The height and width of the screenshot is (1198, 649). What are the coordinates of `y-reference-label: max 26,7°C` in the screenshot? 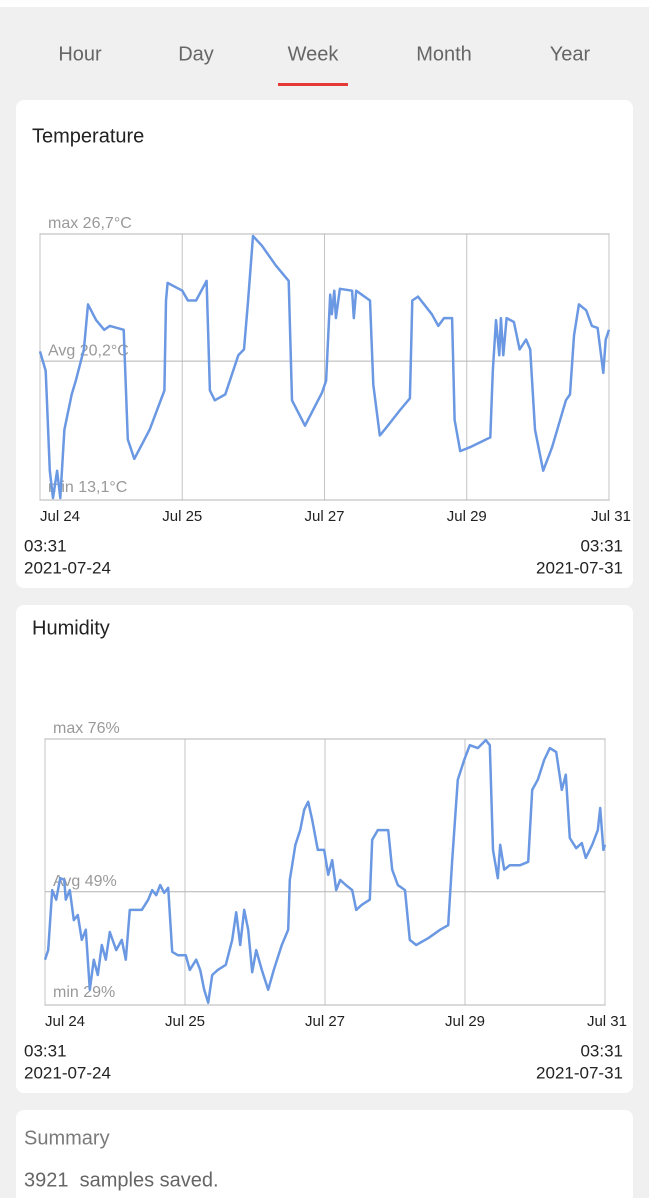 It's located at (90, 223).